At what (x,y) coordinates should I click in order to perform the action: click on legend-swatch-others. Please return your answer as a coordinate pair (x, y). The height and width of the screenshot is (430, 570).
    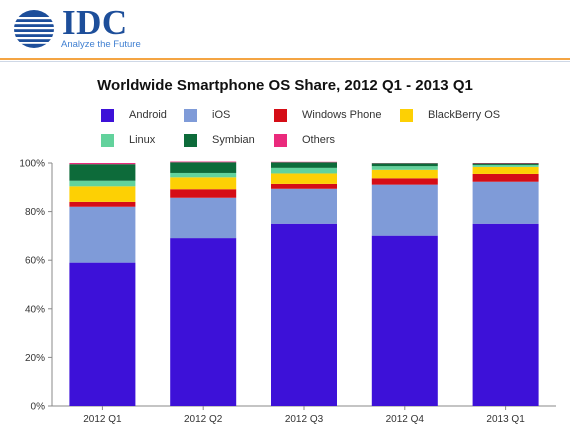
    Looking at the image, I should click on (280, 140).